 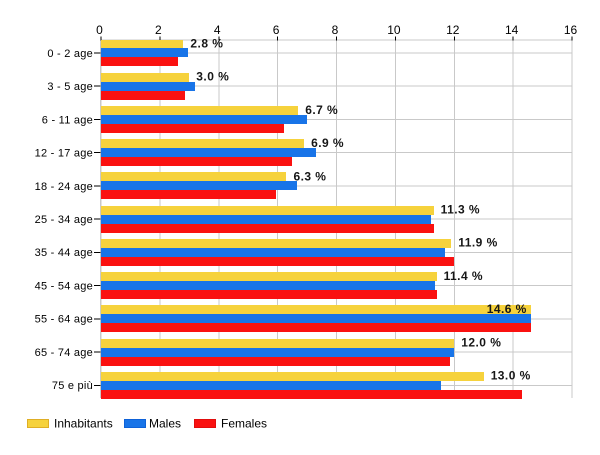 I want to click on svg-text: 13.0 %, so click(x=511, y=376).